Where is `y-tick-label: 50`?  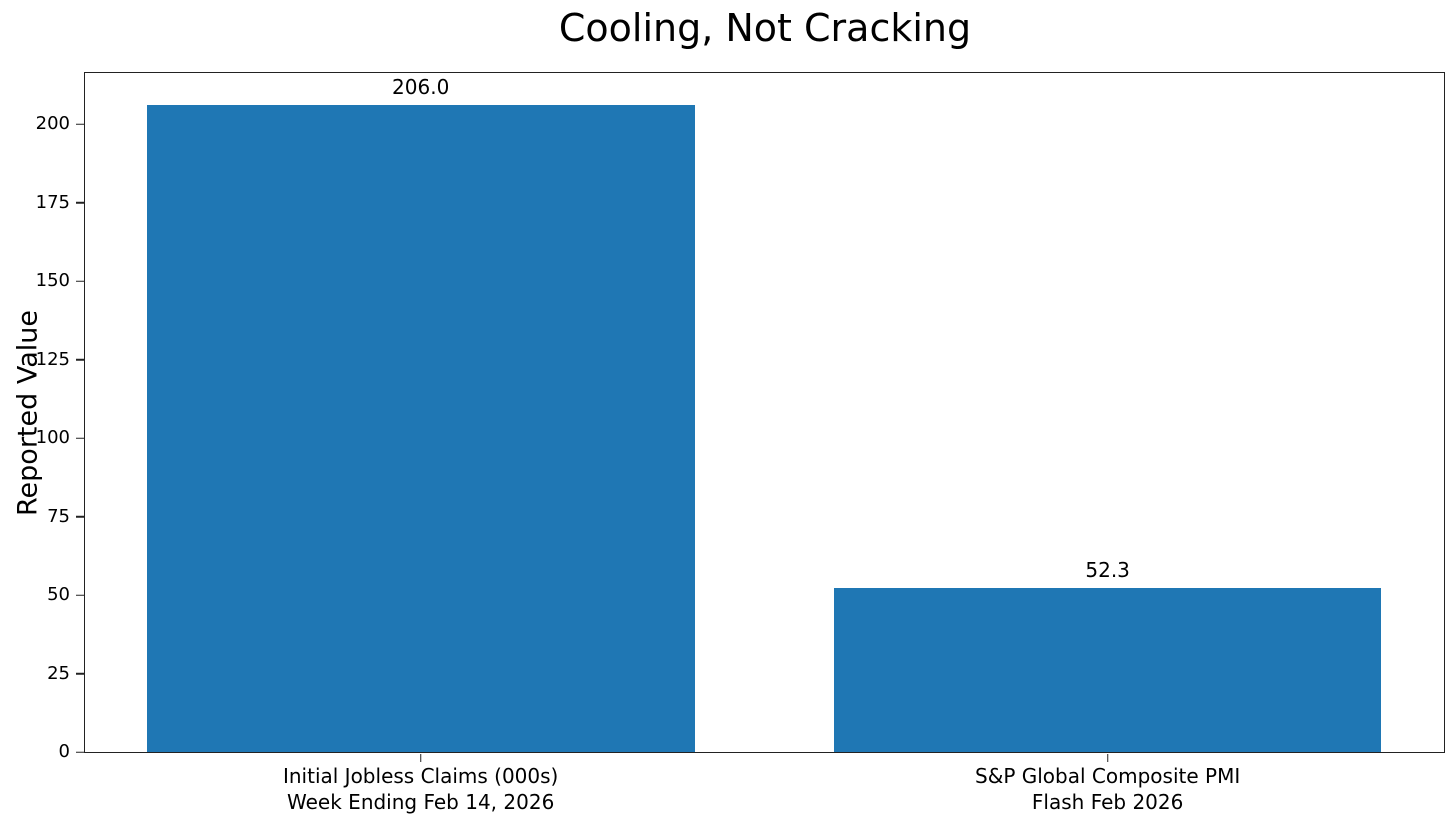
y-tick-label: 50 is located at coordinates (58, 595).